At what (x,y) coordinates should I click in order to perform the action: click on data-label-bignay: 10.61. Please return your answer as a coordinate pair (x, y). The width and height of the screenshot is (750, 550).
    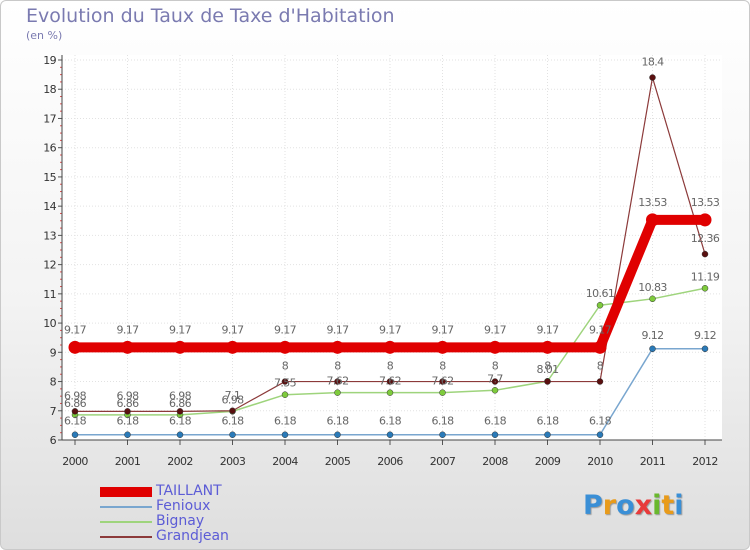
    Looking at the image, I should click on (600, 293).